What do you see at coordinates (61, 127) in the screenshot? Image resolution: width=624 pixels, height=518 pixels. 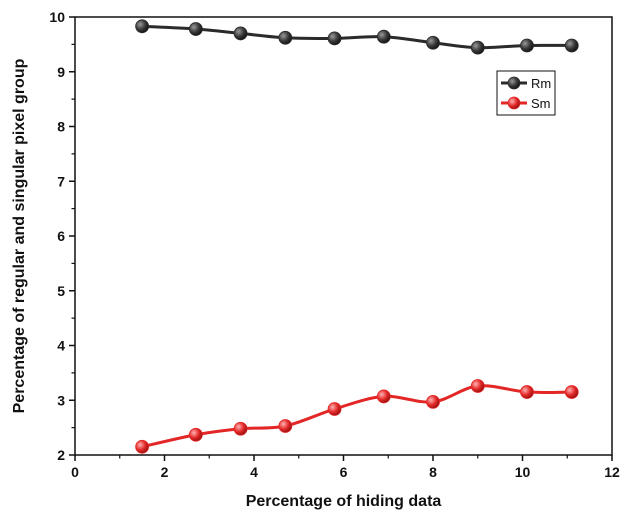 I see `y-tick-label: 8` at bounding box center [61, 127].